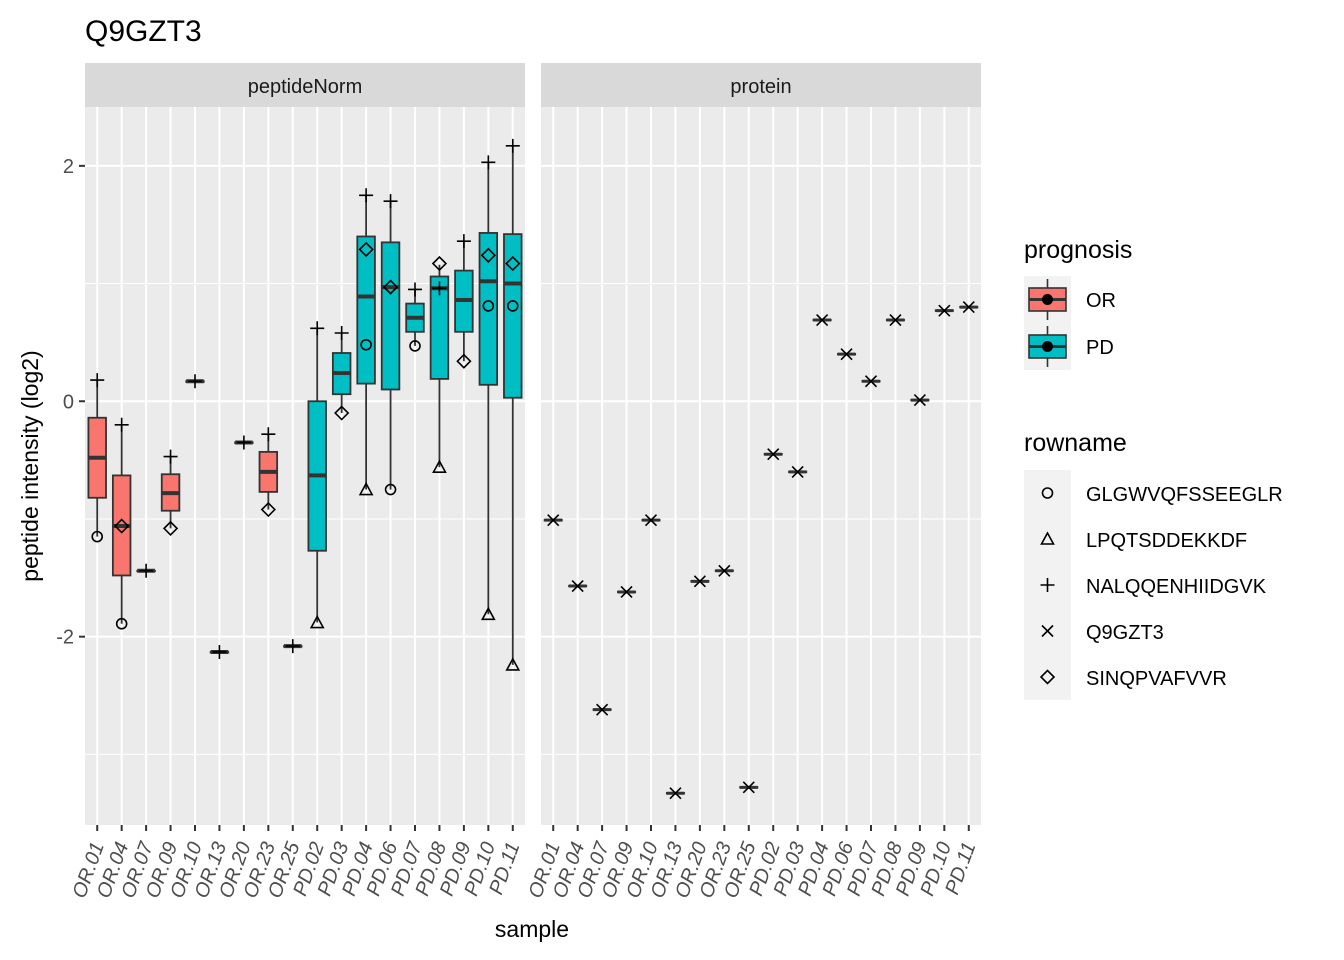  Describe the element at coordinates (1125, 633) in the screenshot. I see `legend-rowname-label: Q9GZT3` at that location.